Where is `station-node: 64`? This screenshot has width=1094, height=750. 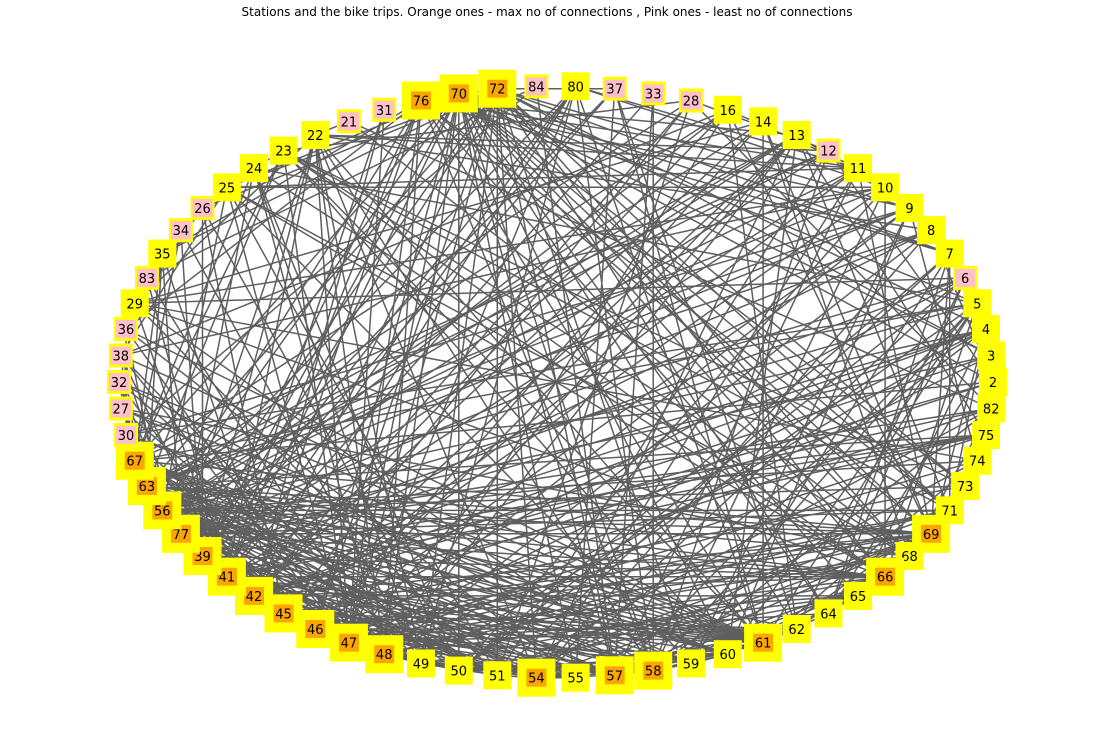 station-node: 64 is located at coordinates (828, 613).